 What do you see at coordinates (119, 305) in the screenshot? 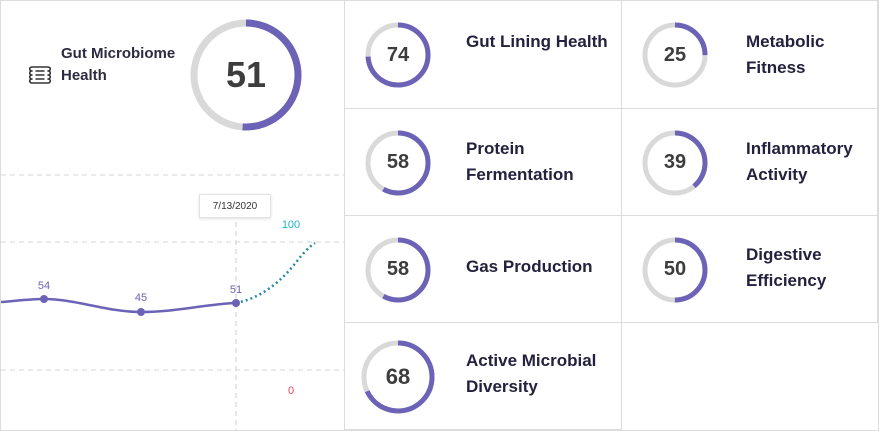
I see `trend-line` at bounding box center [119, 305].